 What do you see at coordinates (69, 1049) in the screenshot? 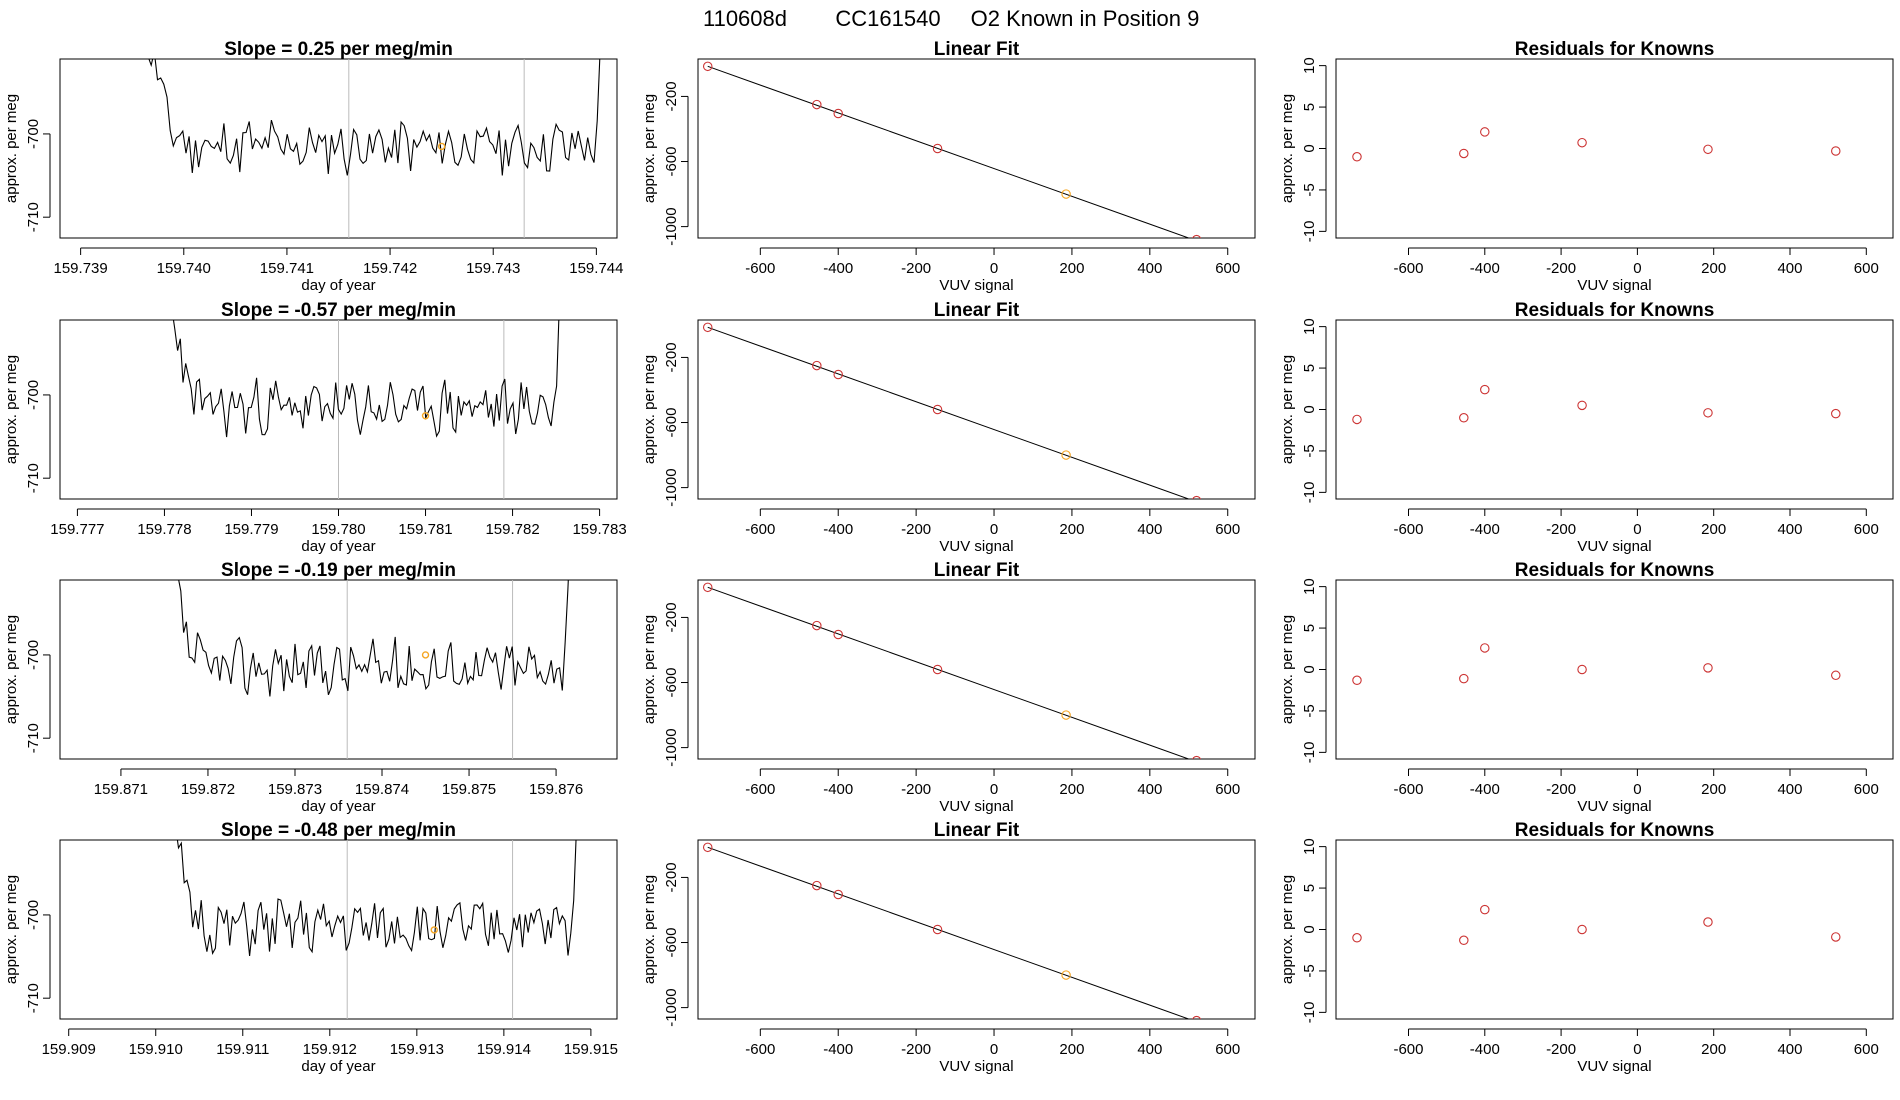
I see `x-tick-label: 159.909` at bounding box center [69, 1049].